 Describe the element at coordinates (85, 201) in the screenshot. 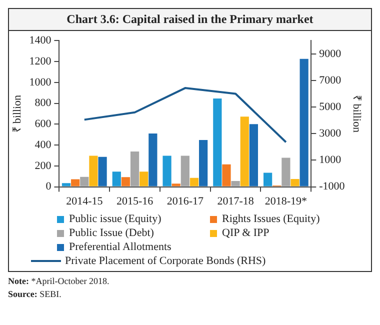

I see `x-tick-label: 2014-15` at that location.